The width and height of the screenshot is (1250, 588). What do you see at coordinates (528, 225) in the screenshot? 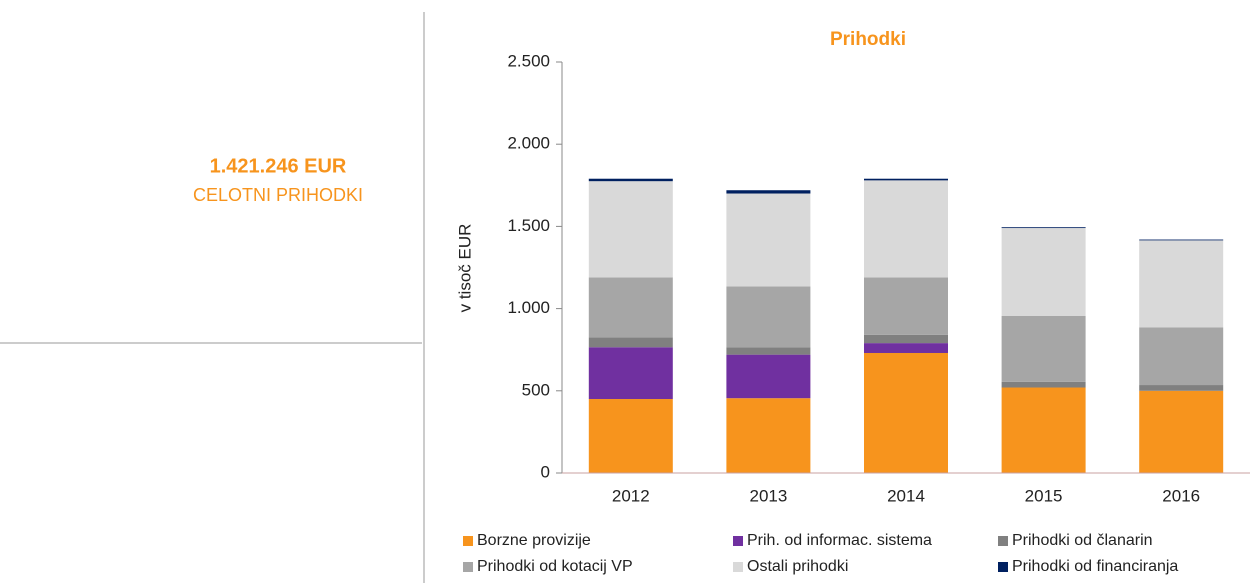
I see `y-tick-label: 1.500` at bounding box center [528, 225].